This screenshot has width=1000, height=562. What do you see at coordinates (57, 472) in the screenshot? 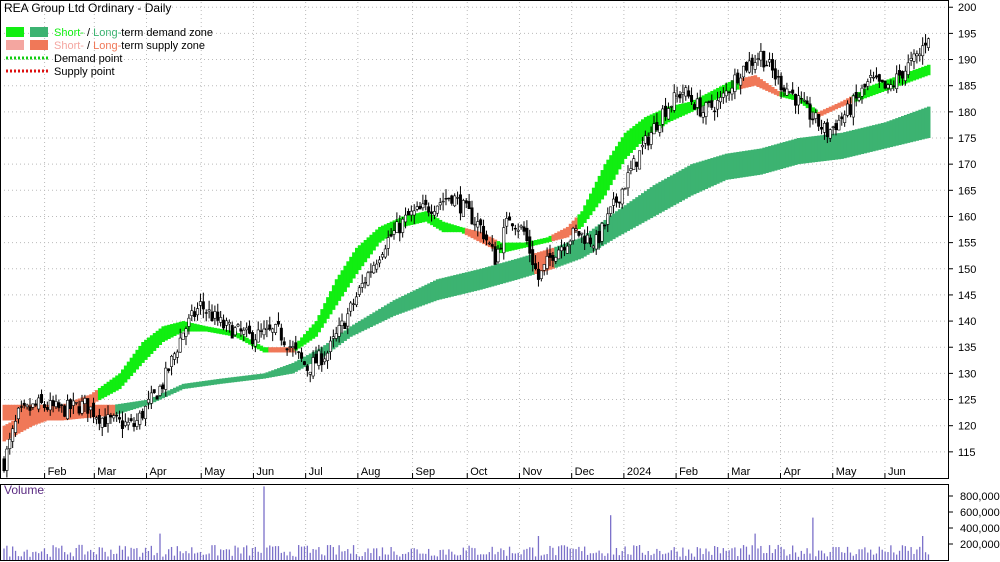
I see `x-tick-label: Feb` at bounding box center [57, 472].